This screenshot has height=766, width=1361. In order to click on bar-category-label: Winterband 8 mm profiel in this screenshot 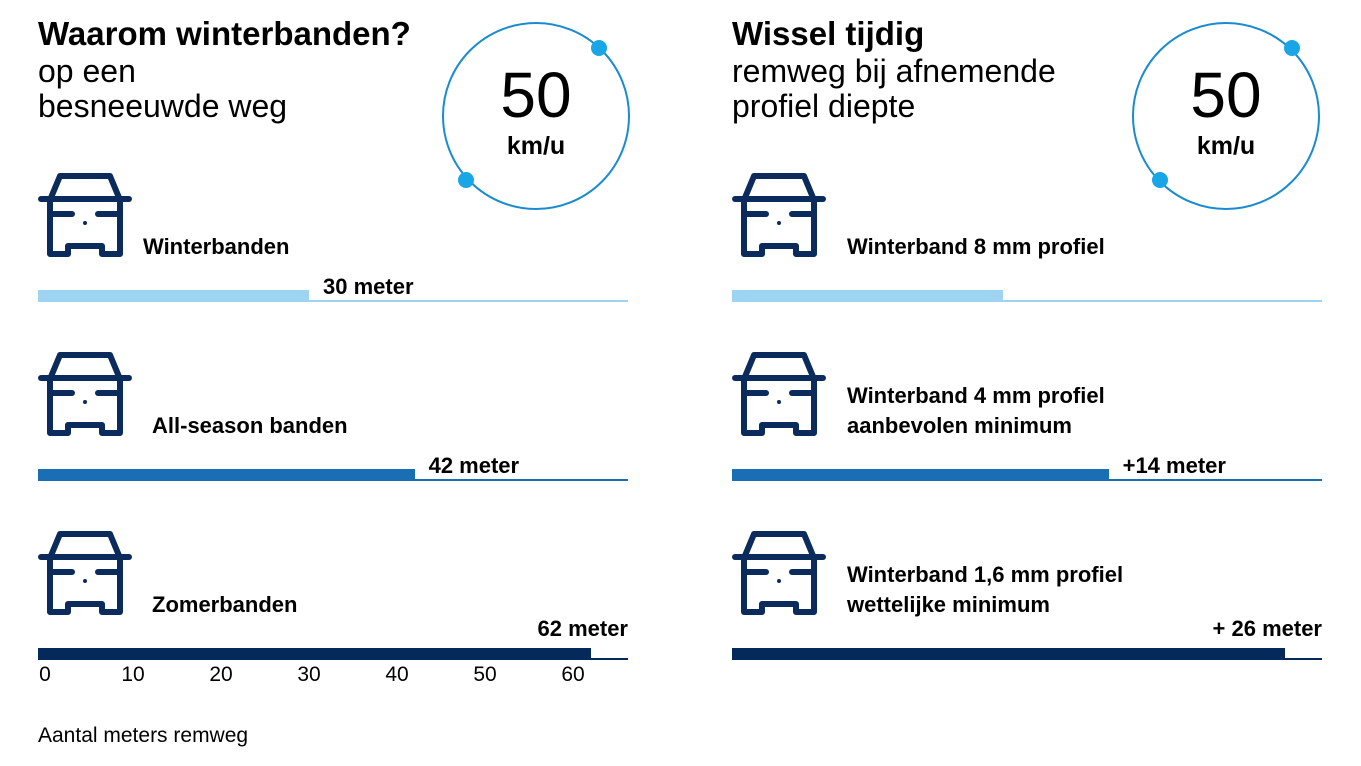, I will do `click(976, 247)`.